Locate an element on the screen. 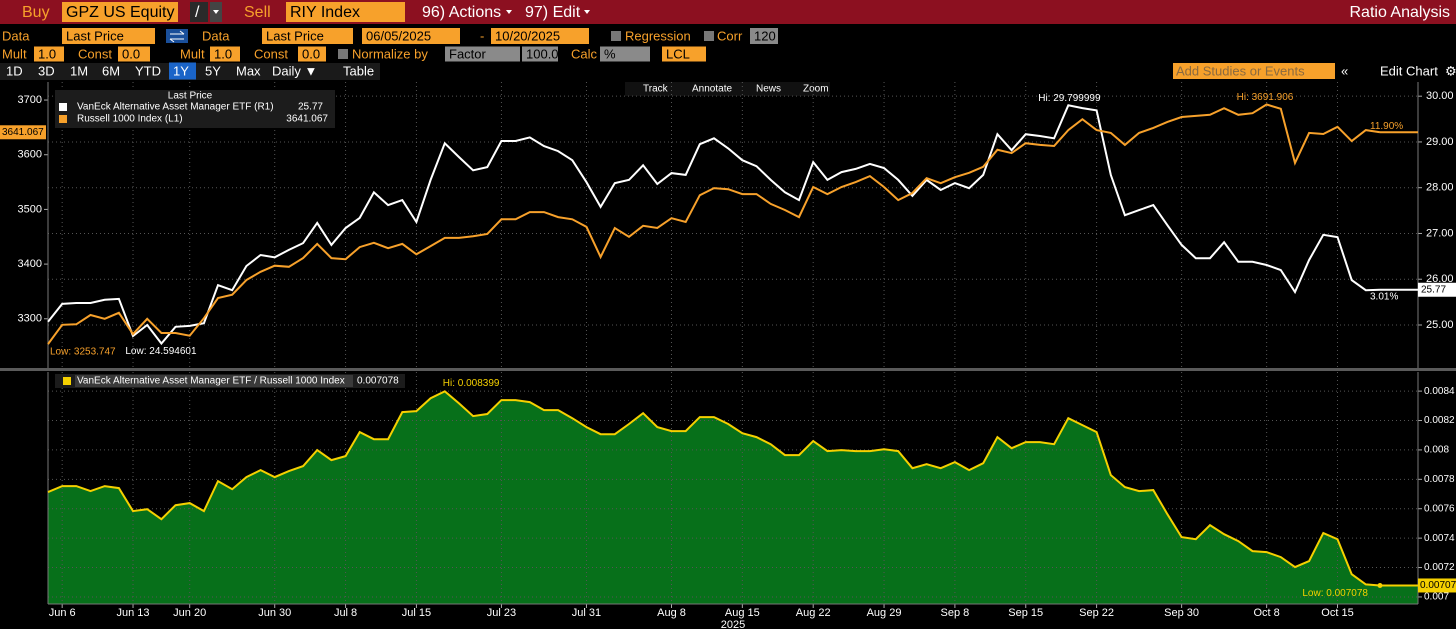 Image resolution: width=1456 pixels, height=629 pixels. field-value: 6M is located at coordinates (111, 70).